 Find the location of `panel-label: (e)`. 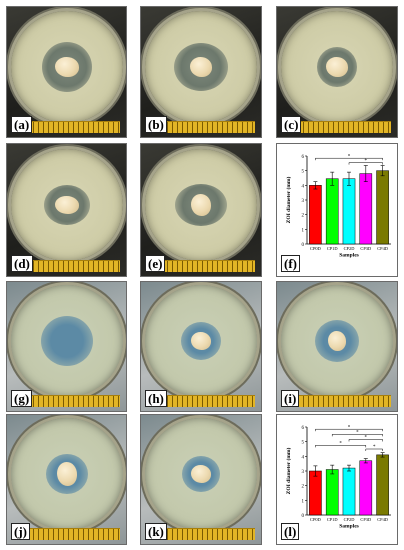

panel-label: (e) is located at coordinates (155, 263).